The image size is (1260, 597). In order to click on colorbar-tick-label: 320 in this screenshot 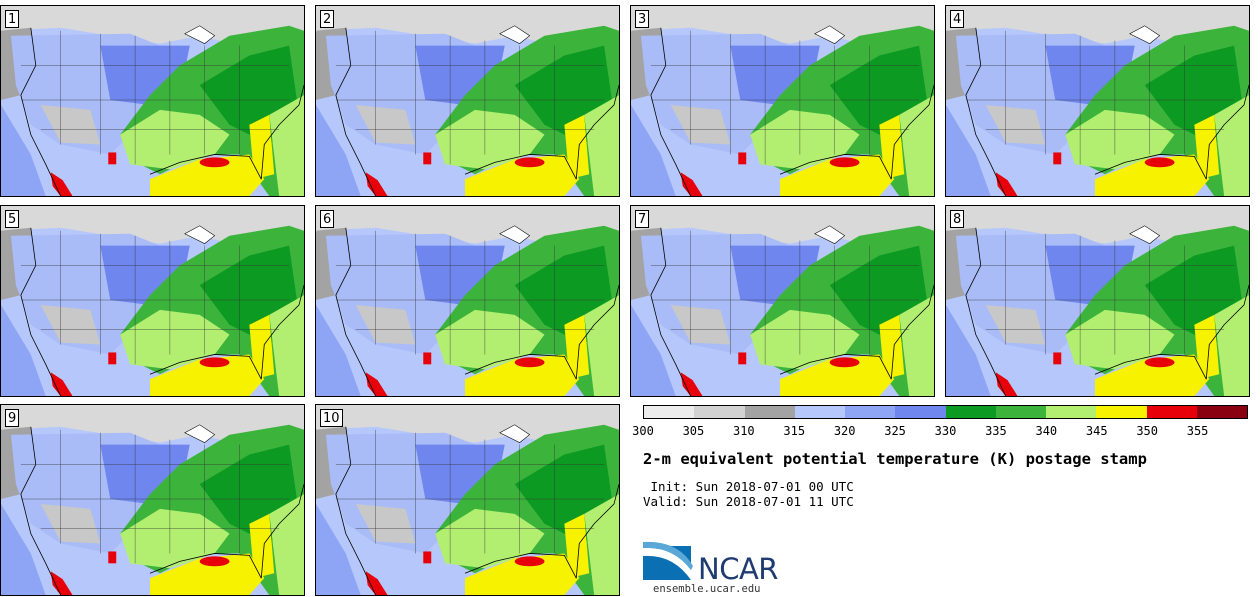, I will do `click(844, 431)`.